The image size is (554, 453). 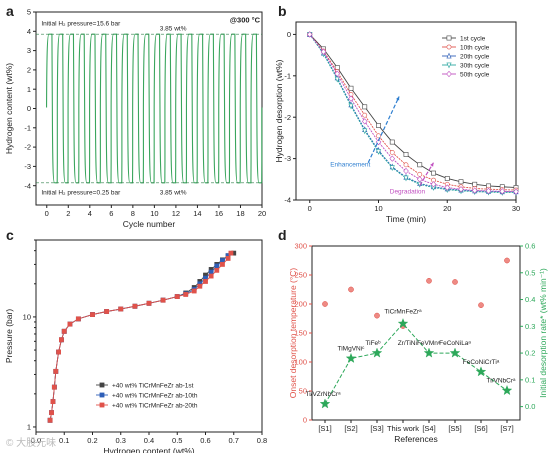 What do you see at coordinates (447, 208) in the screenshot?
I see `panel-b-xtick-label: 20` at bounding box center [447, 208].